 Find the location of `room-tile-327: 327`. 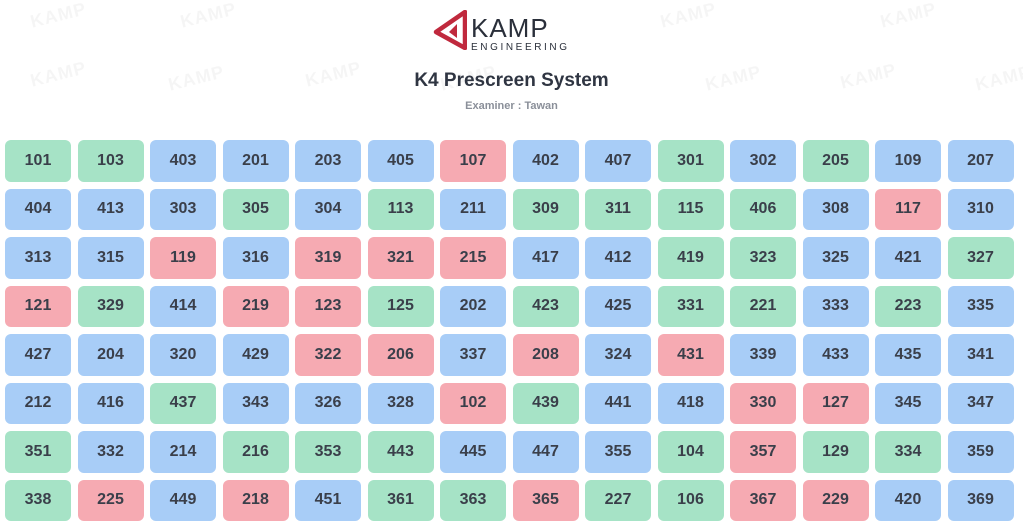

room-tile-327: 327 is located at coordinates (980, 258).